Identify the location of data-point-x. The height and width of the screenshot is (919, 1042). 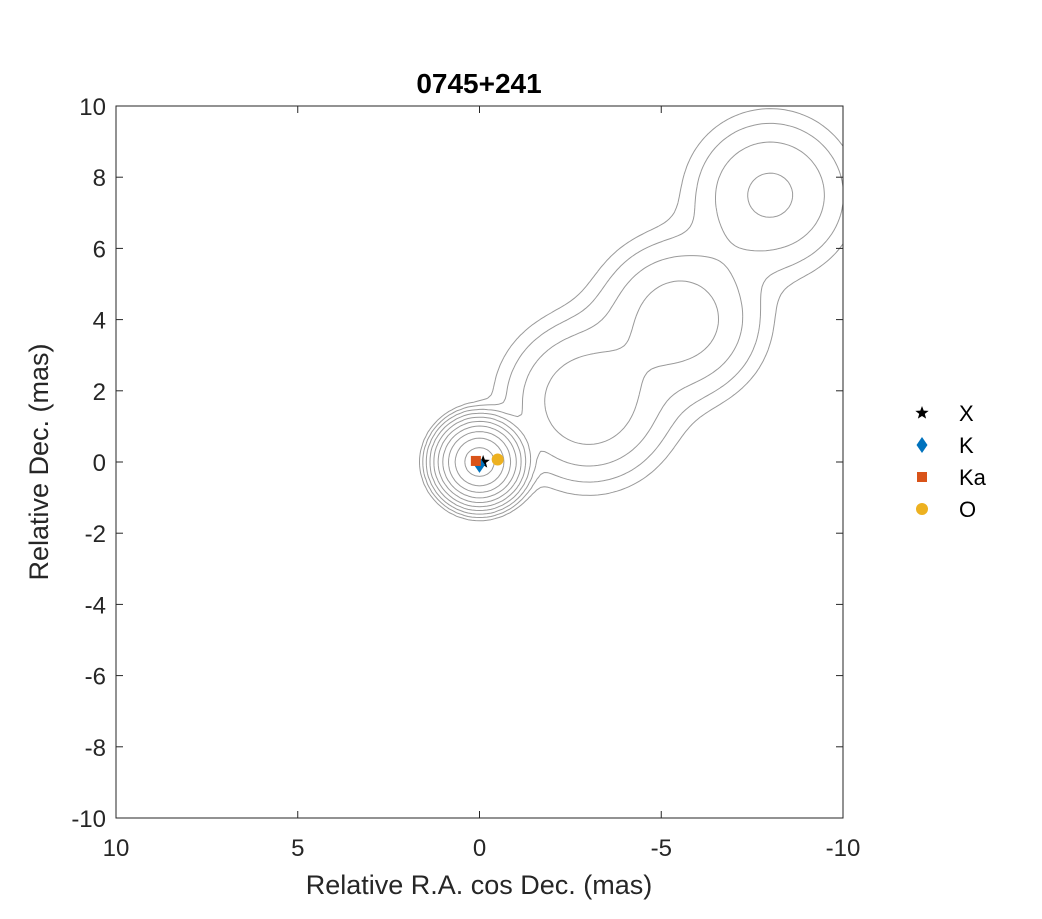
(483, 461).